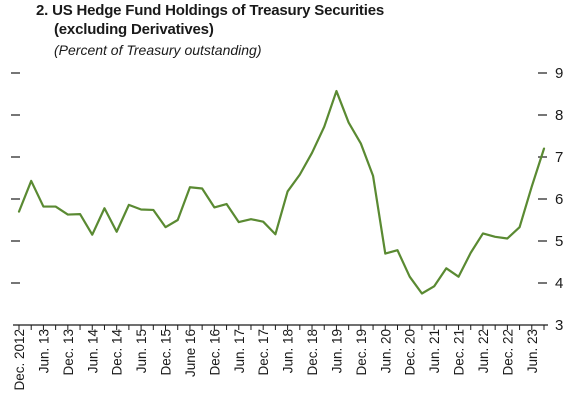  I want to click on x-tick-label: Jun. 21, so click(434, 351).